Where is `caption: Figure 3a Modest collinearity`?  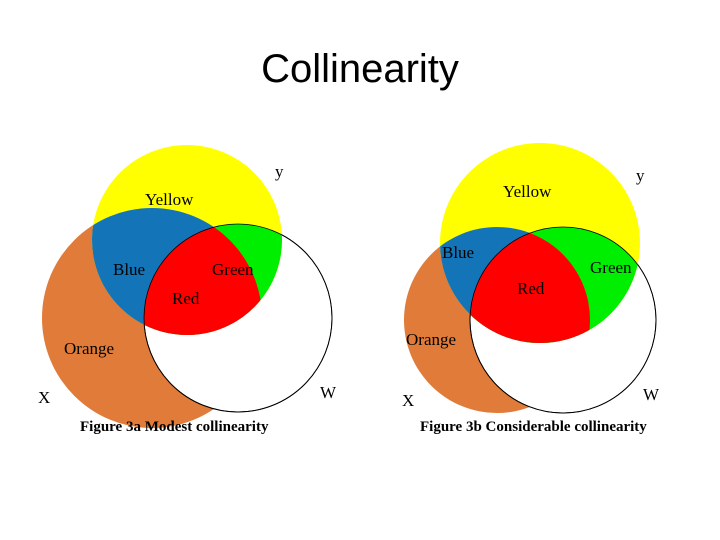
caption: Figure 3a Modest collinearity is located at coordinates (174, 427).